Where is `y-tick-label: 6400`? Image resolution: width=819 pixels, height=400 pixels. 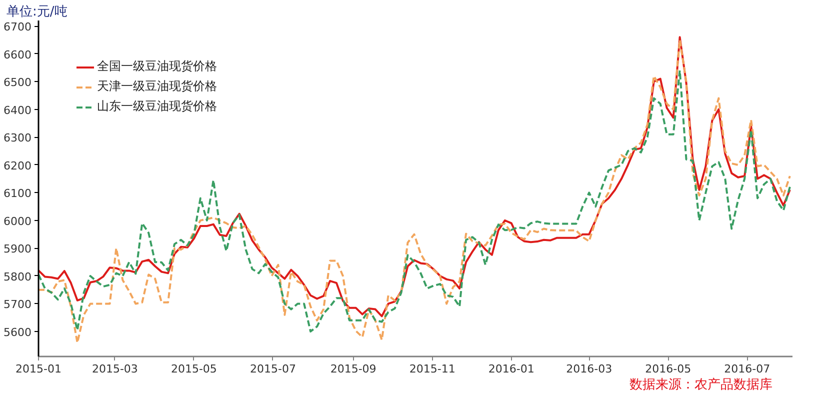
y-tick-label: 6400 is located at coordinates (18, 110).